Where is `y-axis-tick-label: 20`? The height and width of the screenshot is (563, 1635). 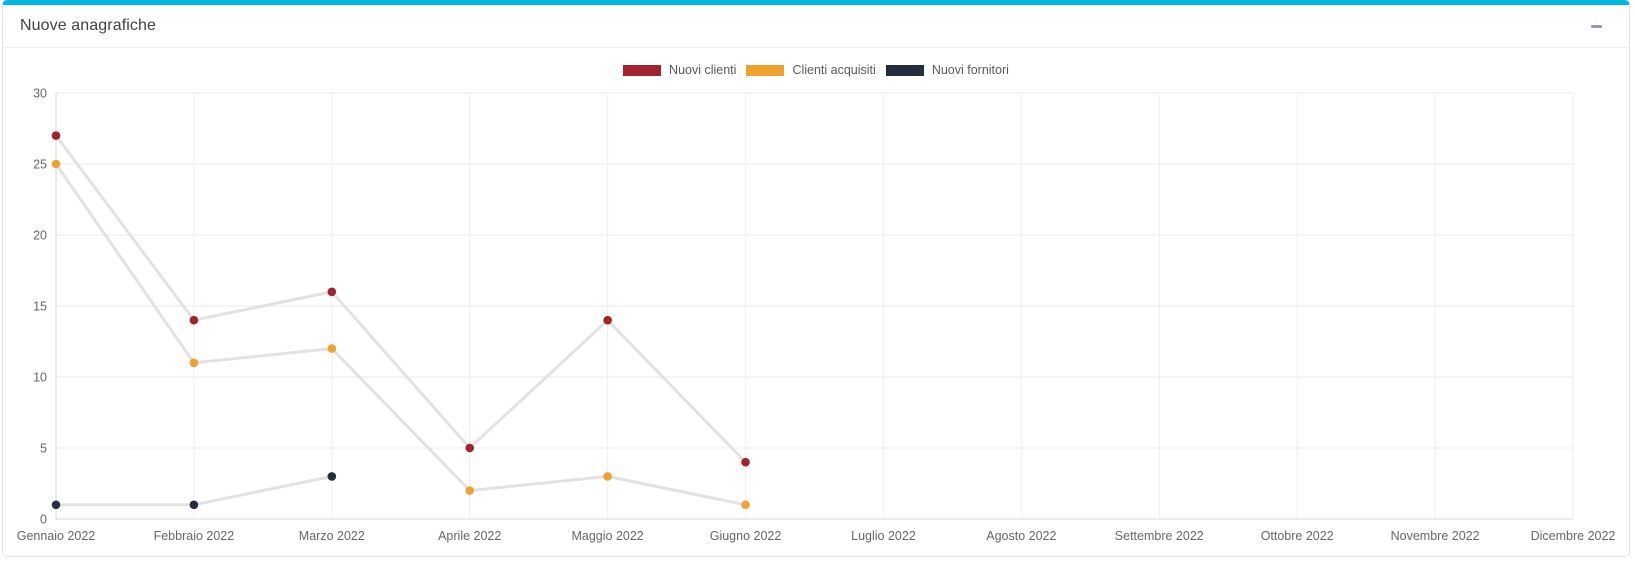 y-axis-tick-label: 20 is located at coordinates (40, 236).